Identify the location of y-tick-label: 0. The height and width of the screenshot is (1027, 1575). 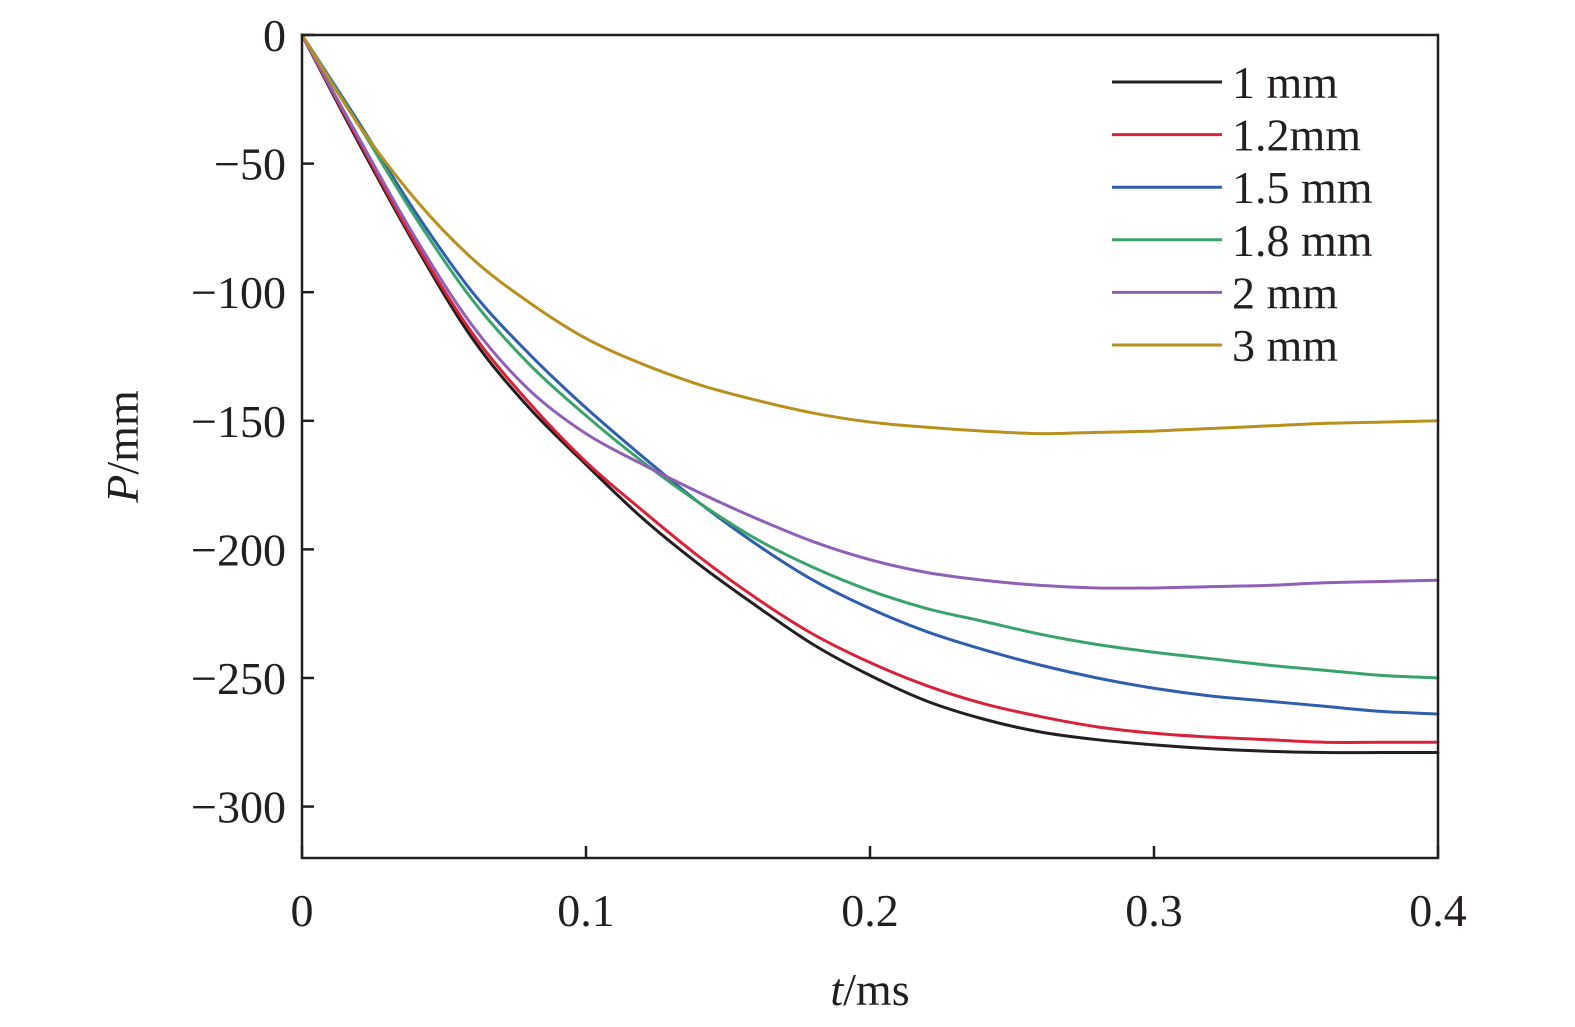
(274, 35).